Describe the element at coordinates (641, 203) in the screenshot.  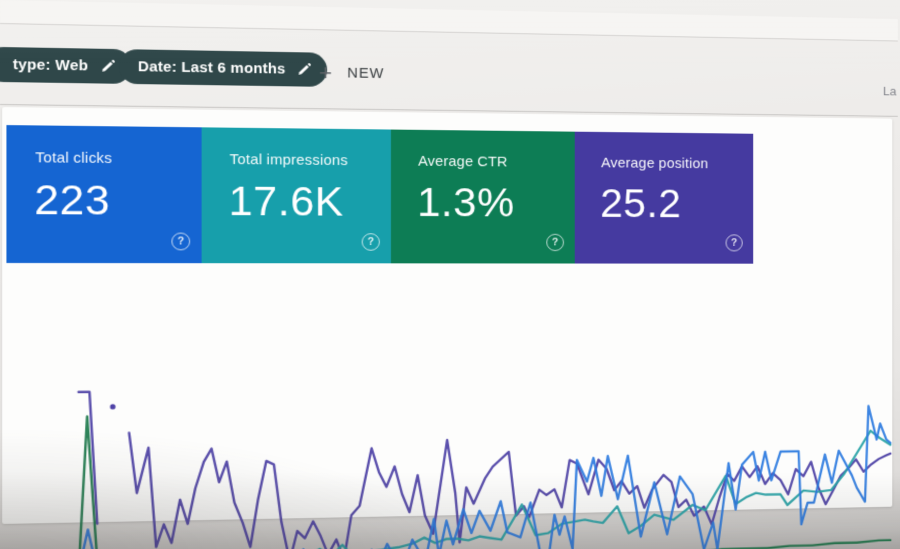
I see `metric-card-value: 25.2` at that location.